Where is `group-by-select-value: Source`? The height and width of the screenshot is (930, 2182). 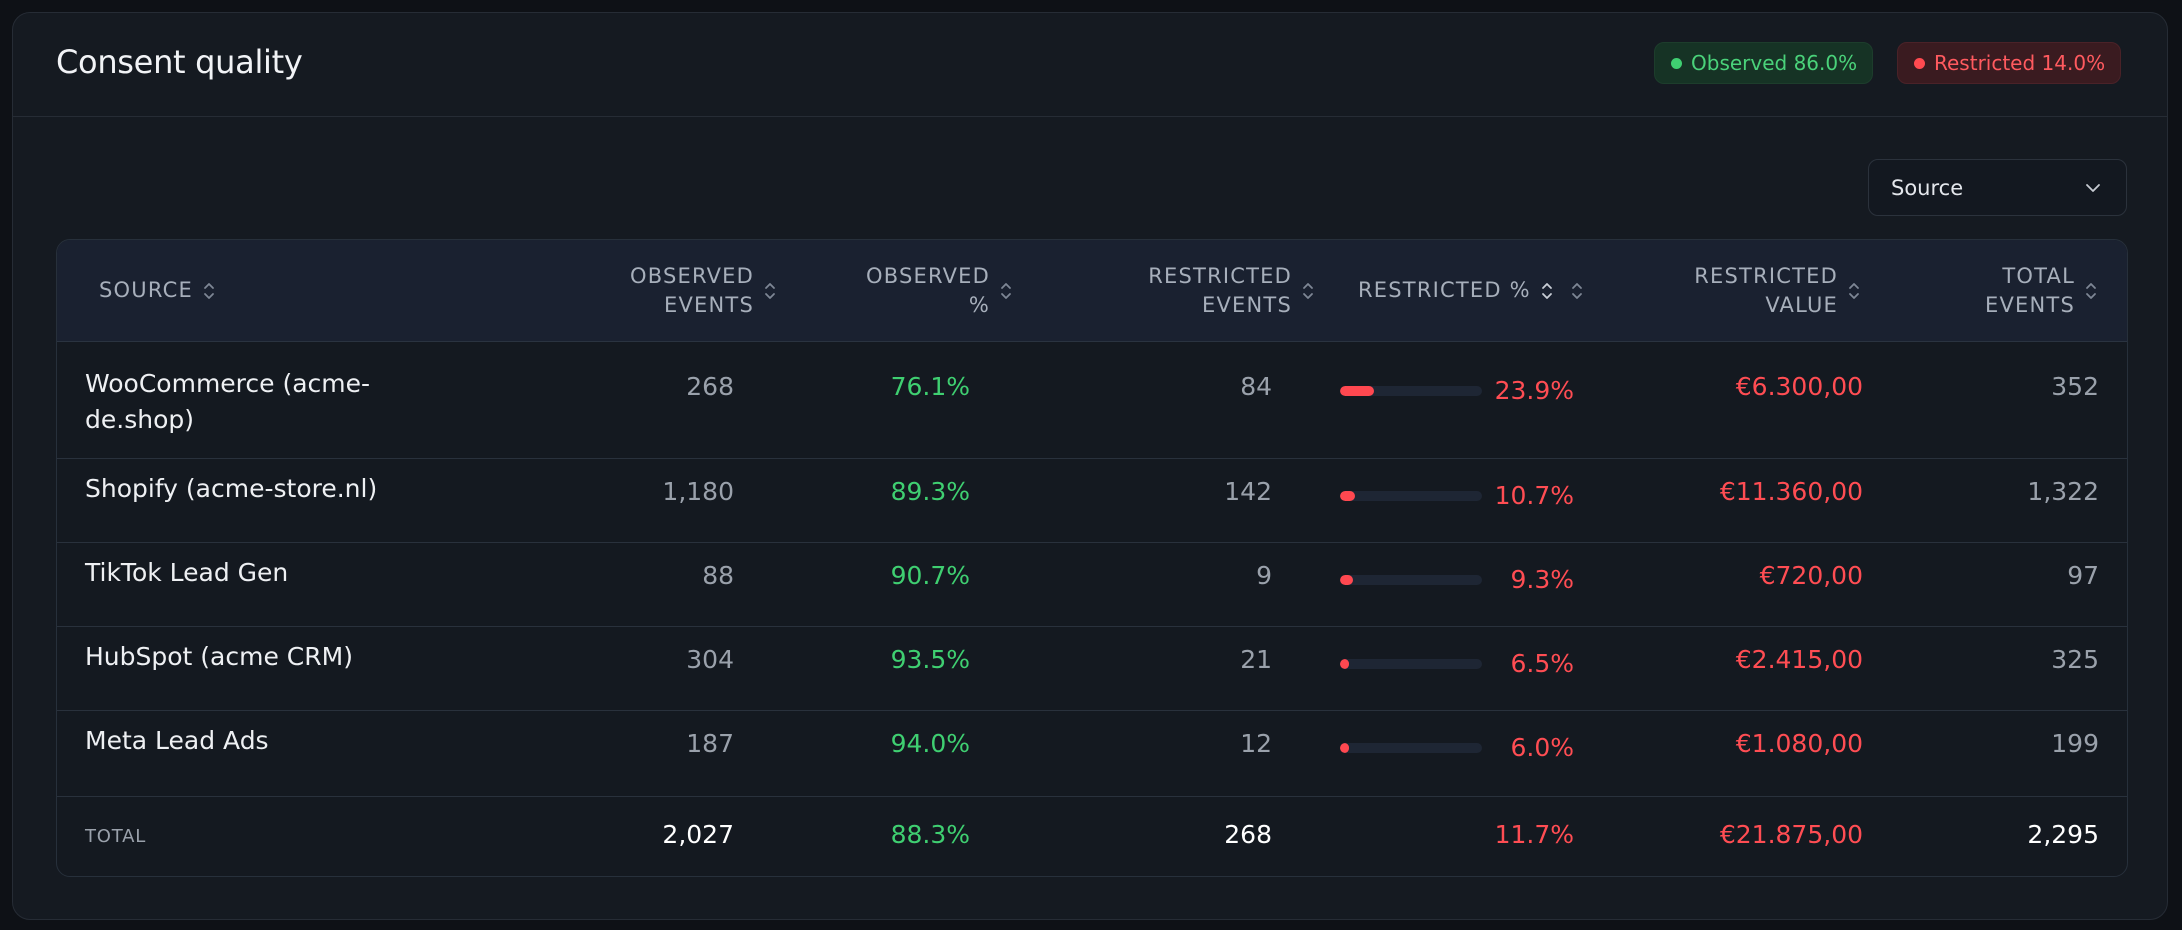
group-by-select-value: Source is located at coordinates (1927, 187).